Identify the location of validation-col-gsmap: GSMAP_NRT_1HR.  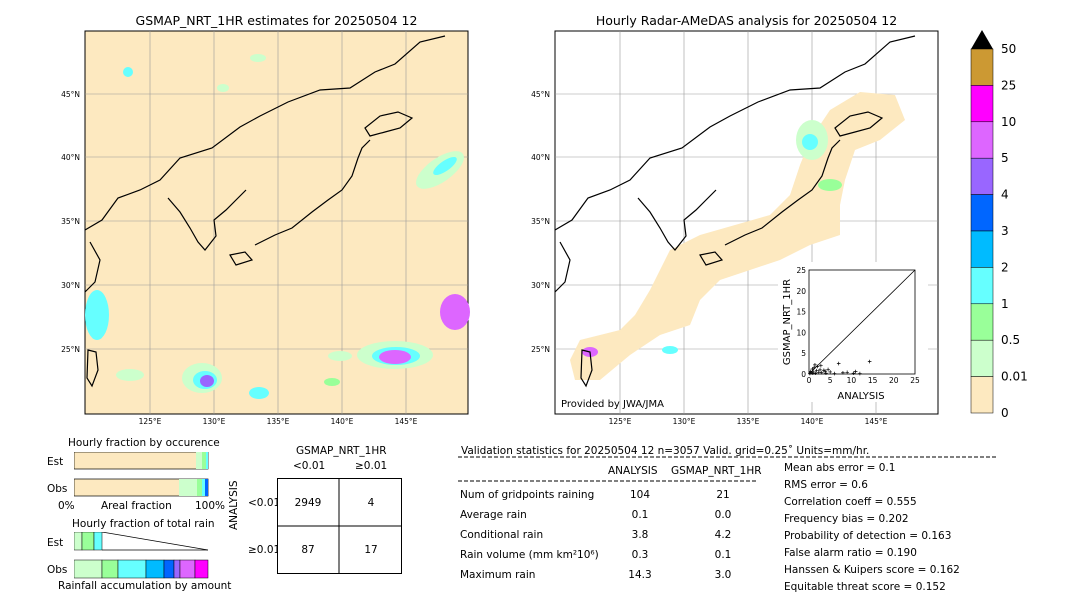
(716, 471).